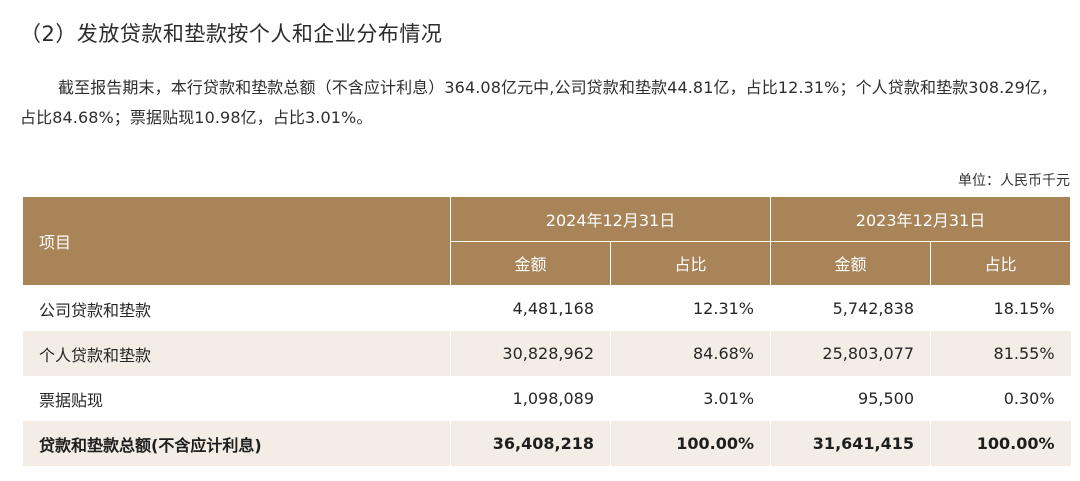  Describe the element at coordinates (690, 308) in the screenshot. I see `ratio-2024: 12.31%` at that location.